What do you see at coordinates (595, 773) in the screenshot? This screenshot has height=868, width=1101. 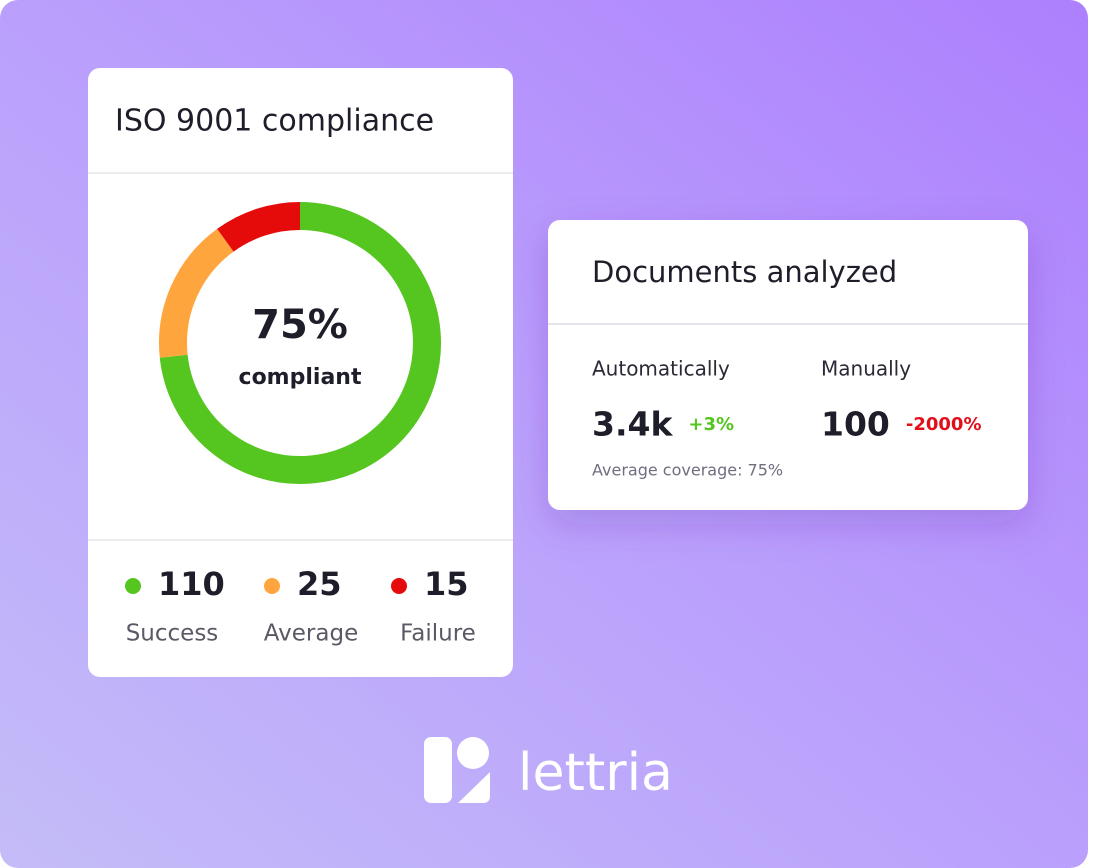 I see `logo-text: lettria` at bounding box center [595, 773].